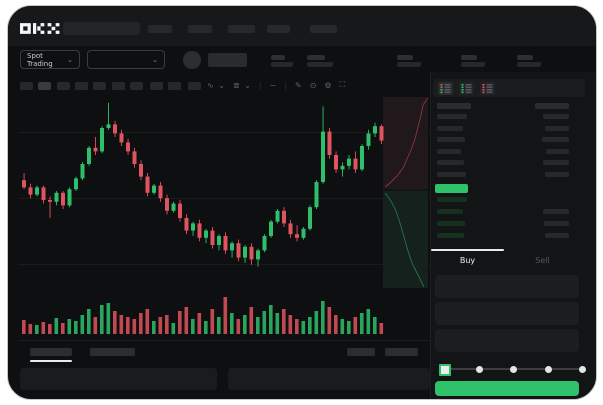 This screenshot has width=603, height=405. Describe the element at coordinates (273, 85) in the screenshot. I see `chart-tool-icon: ~` at that location.